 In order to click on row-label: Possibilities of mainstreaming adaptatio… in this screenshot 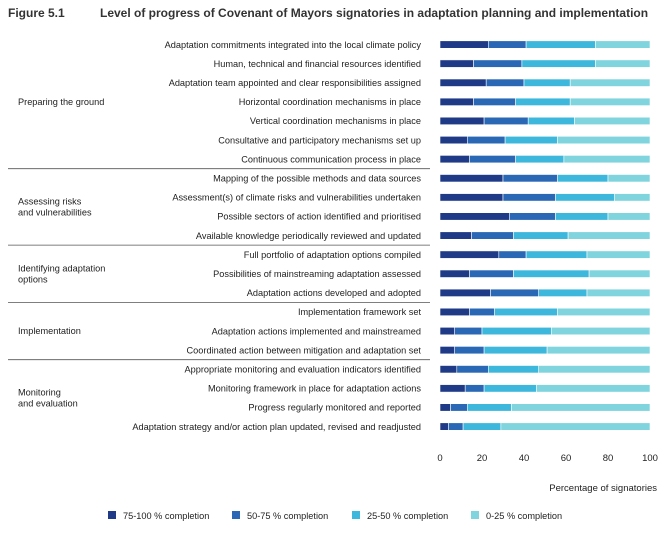, I will do `click(317, 274)`.